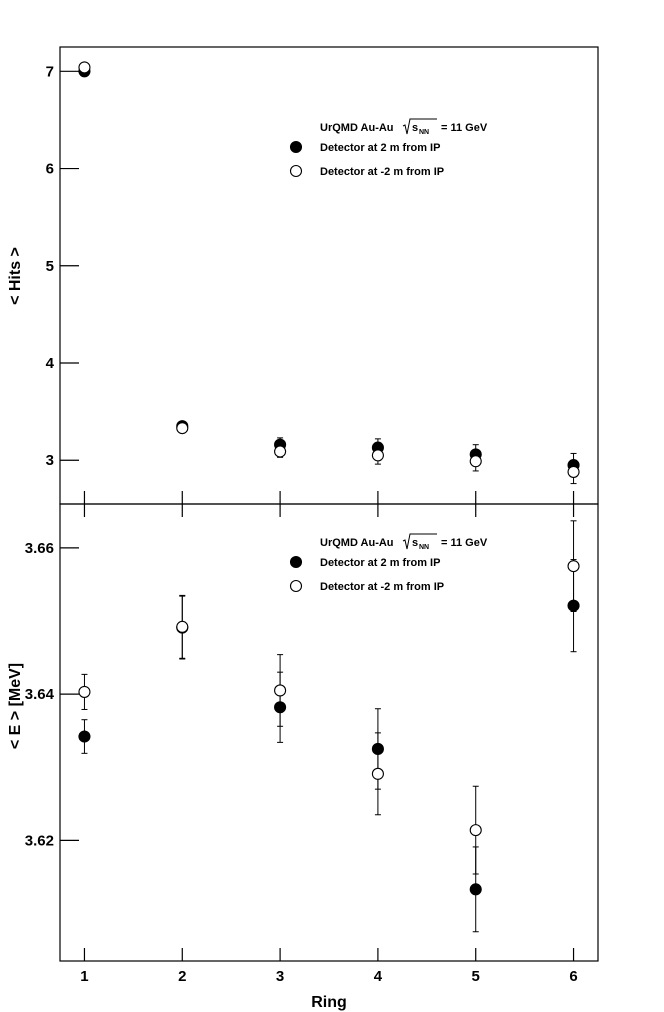 This screenshot has width=664, height=1012. What do you see at coordinates (39, 840) in the screenshot?
I see `y-tick-label: 3.62` at bounding box center [39, 840].